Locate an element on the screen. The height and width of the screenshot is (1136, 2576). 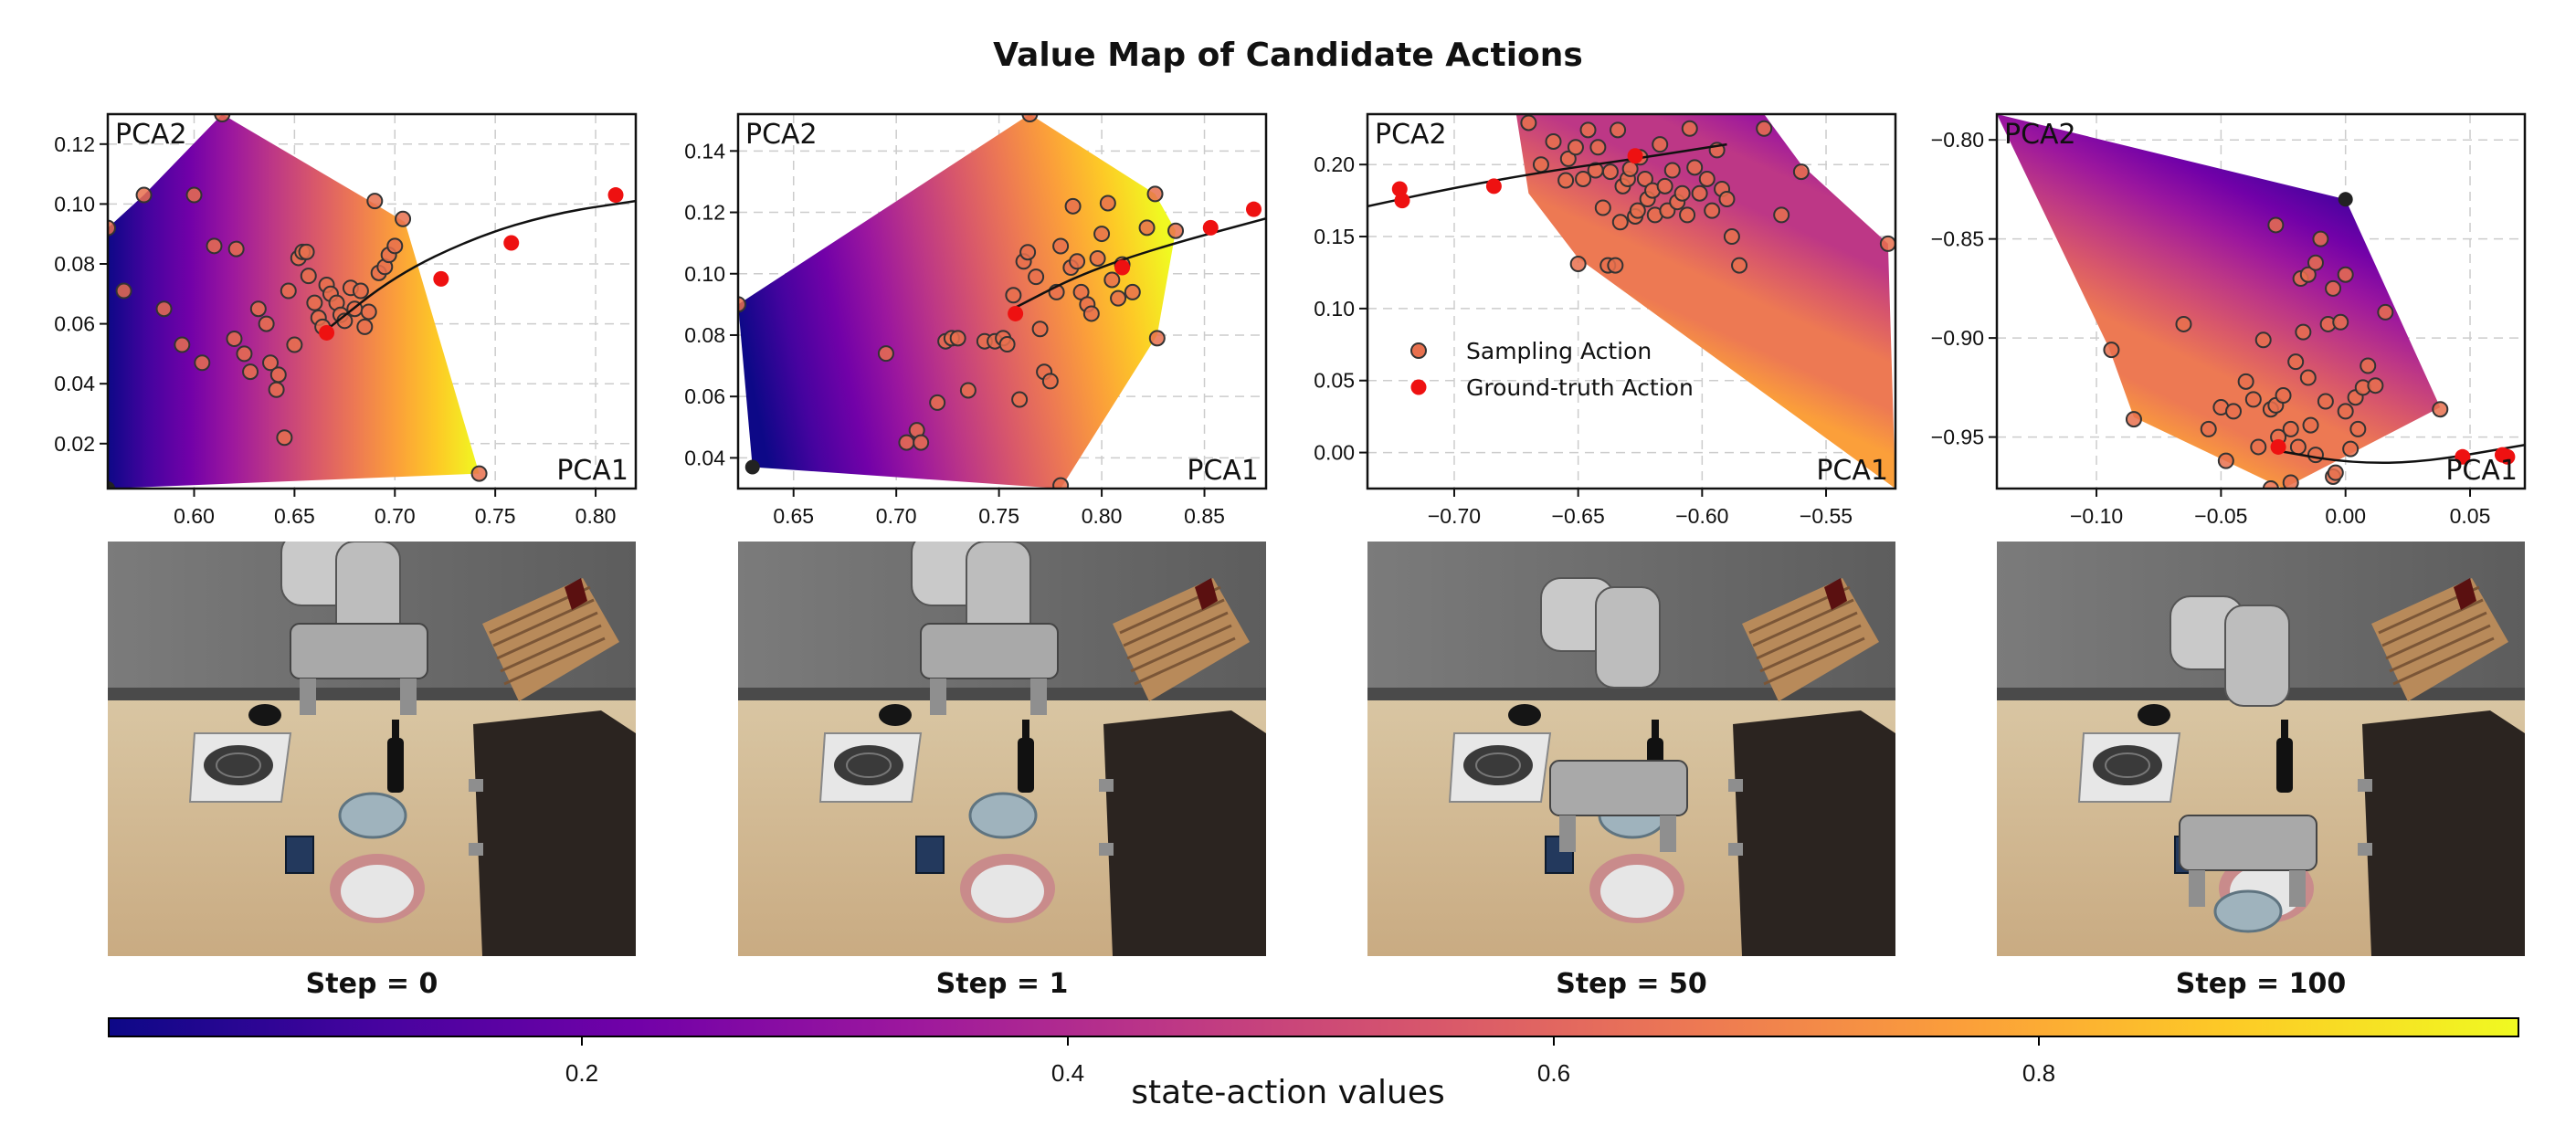
x-tick-label: 0.70 is located at coordinates (395, 516).